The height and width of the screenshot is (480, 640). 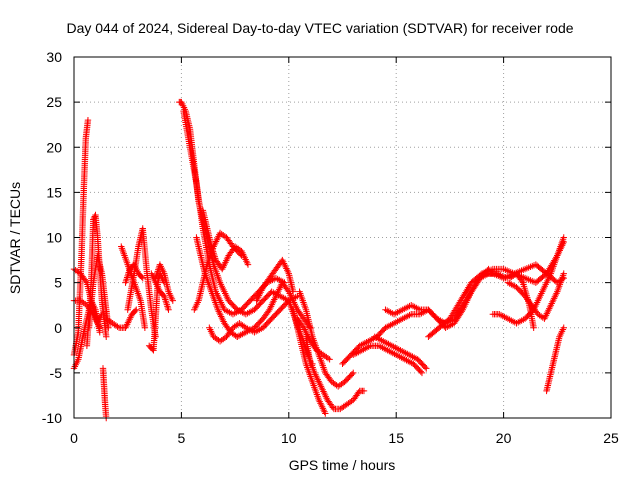 I want to click on x-axis-label: GPS time / hours, so click(x=342, y=465).